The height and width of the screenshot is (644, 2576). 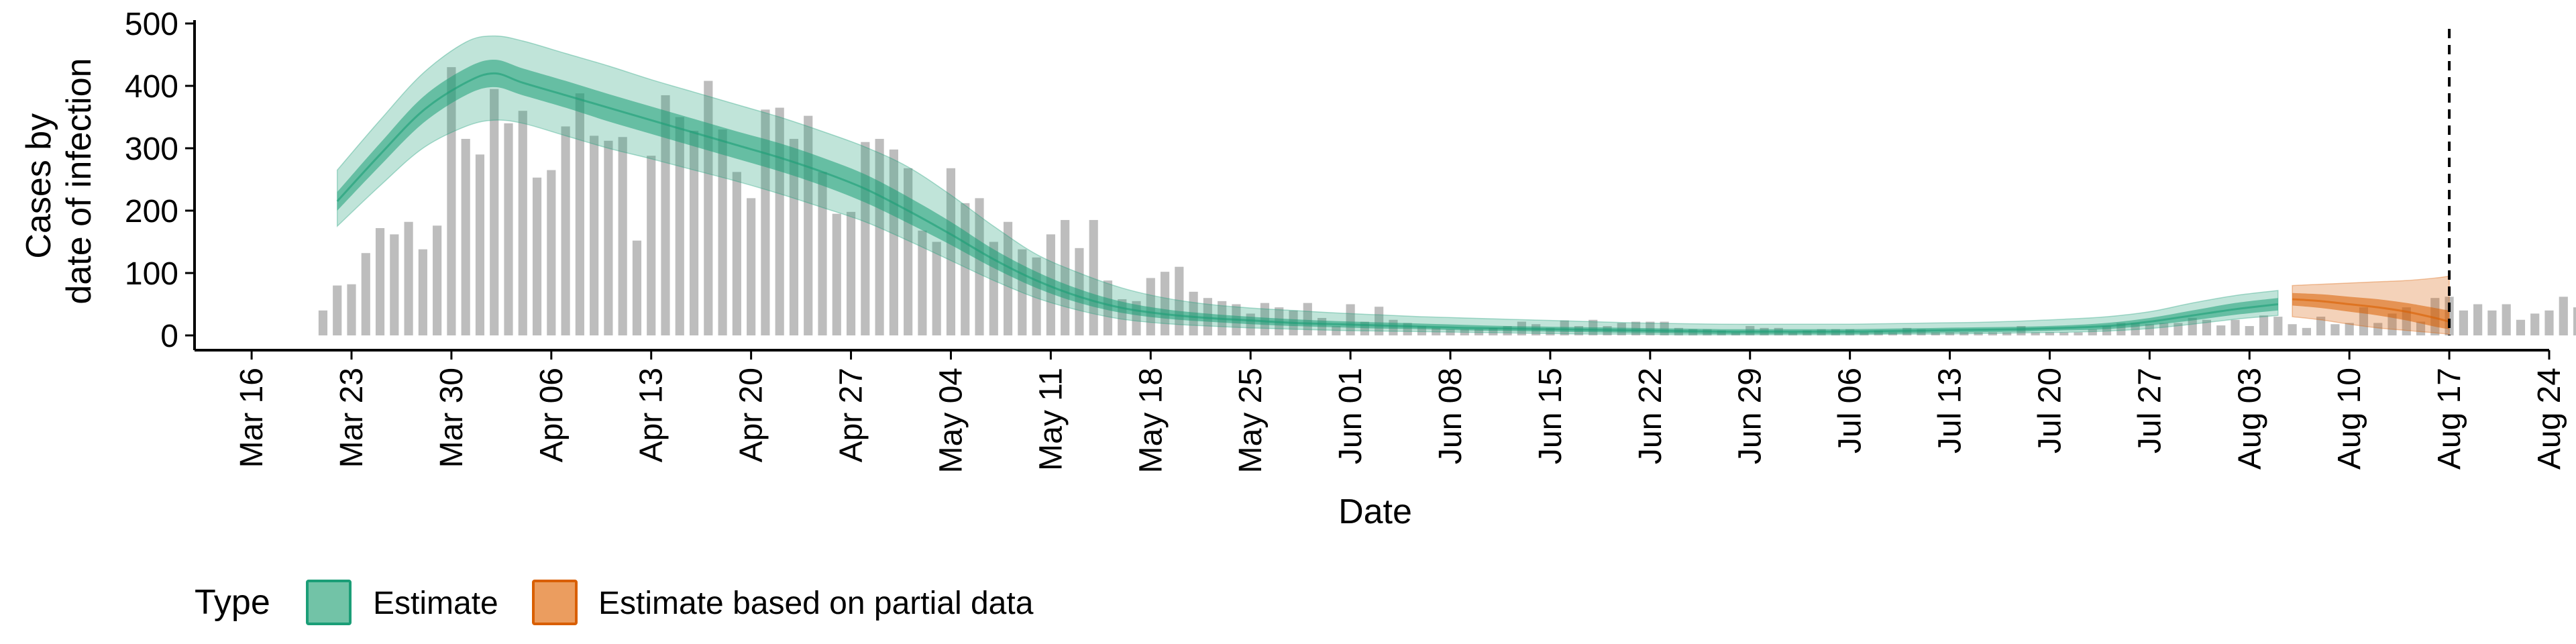 What do you see at coordinates (552, 415) in the screenshot?
I see `x-tick-label: Apr 06` at bounding box center [552, 415].